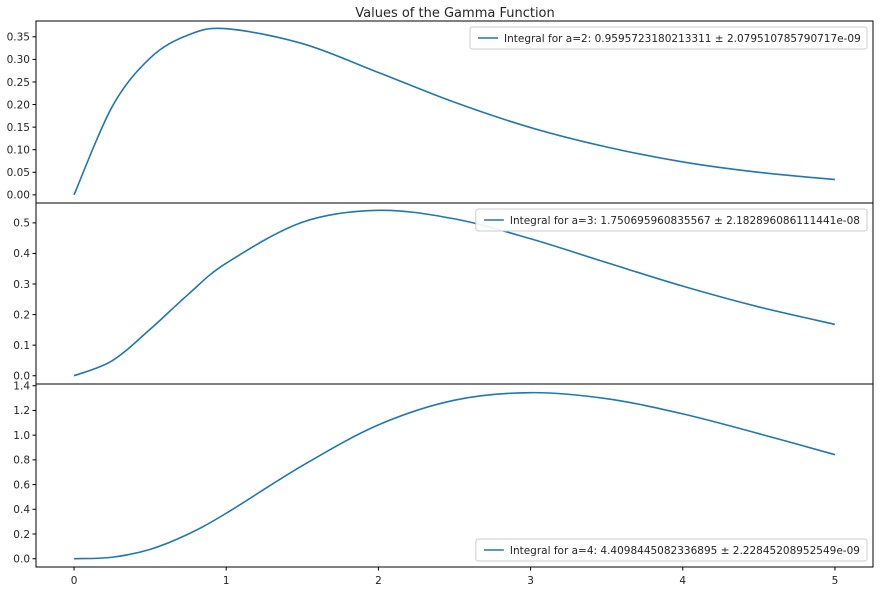 This screenshot has height=595, width=884. Describe the element at coordinates (21, 461) in the screenshot. I see `y-tick-label: 0.8` at that location.